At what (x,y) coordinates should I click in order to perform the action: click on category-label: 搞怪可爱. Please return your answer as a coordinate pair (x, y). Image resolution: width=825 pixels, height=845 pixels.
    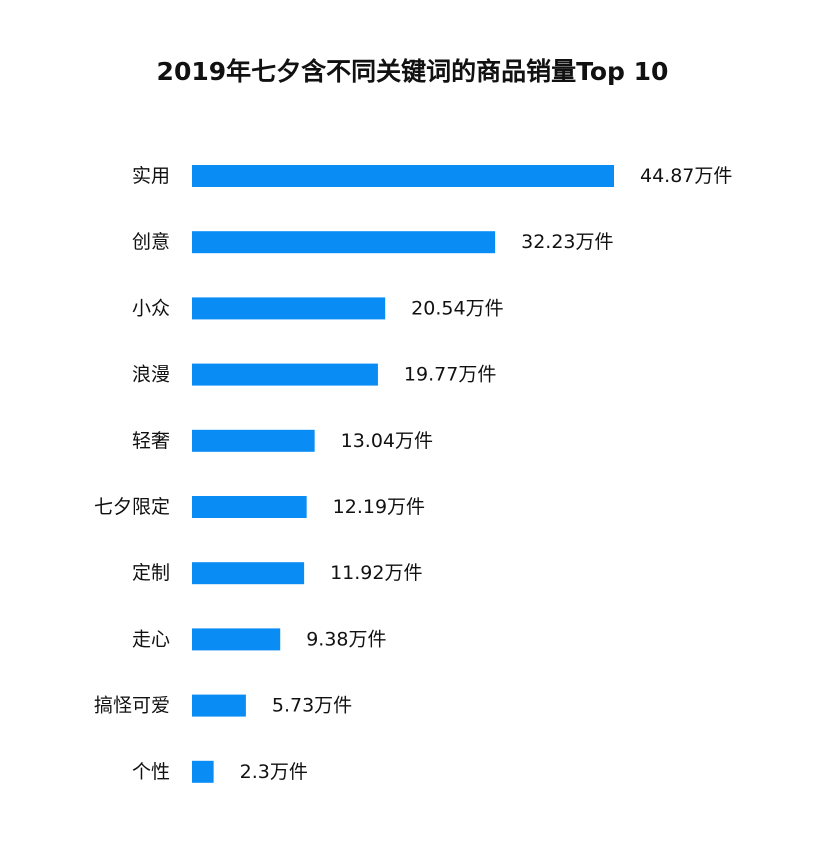
    Looking at the image, I should click on (132, 706).